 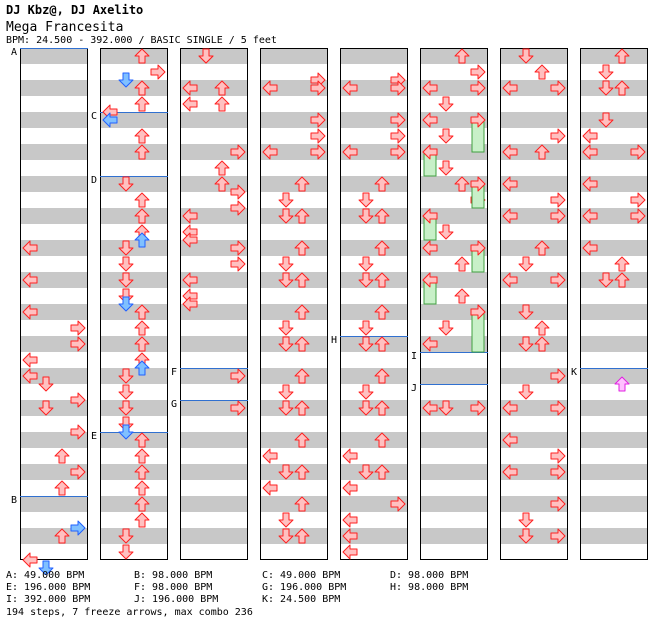 What do you see at coordinates (414, 388) in the screenshot?
I see `bpm-marker-label: J` at bounding box center [414, 388].